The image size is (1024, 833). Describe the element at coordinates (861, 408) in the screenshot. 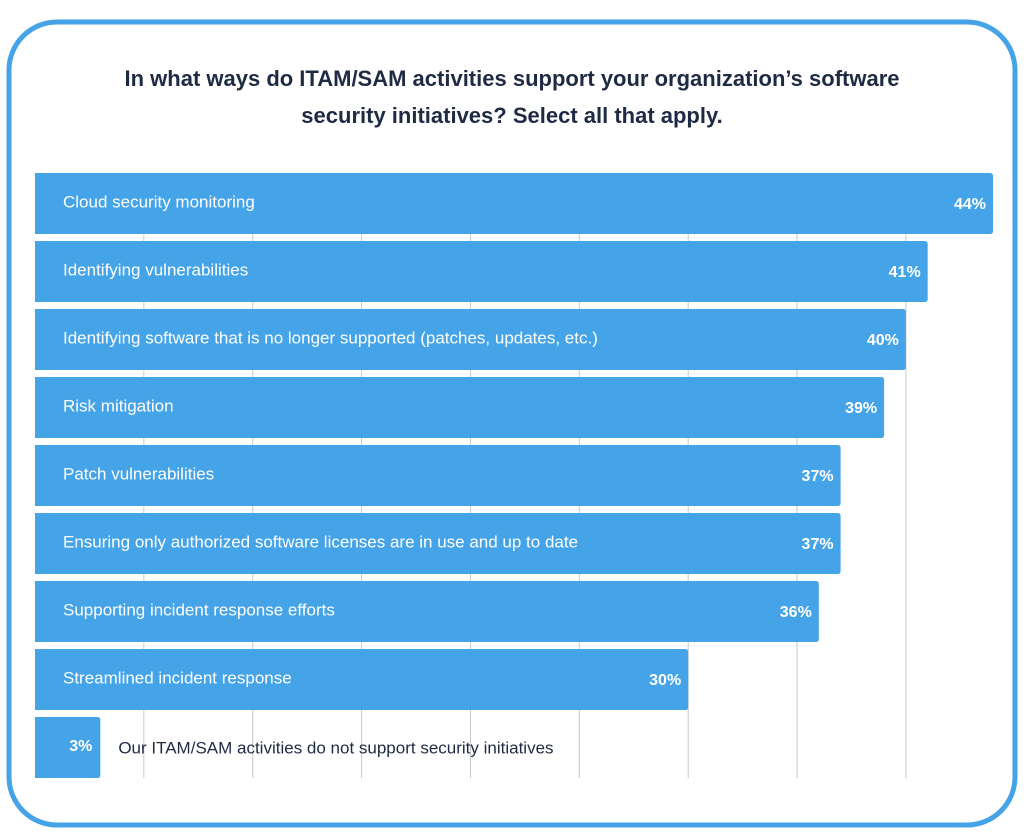

I see `value-label: 39%` at that location.